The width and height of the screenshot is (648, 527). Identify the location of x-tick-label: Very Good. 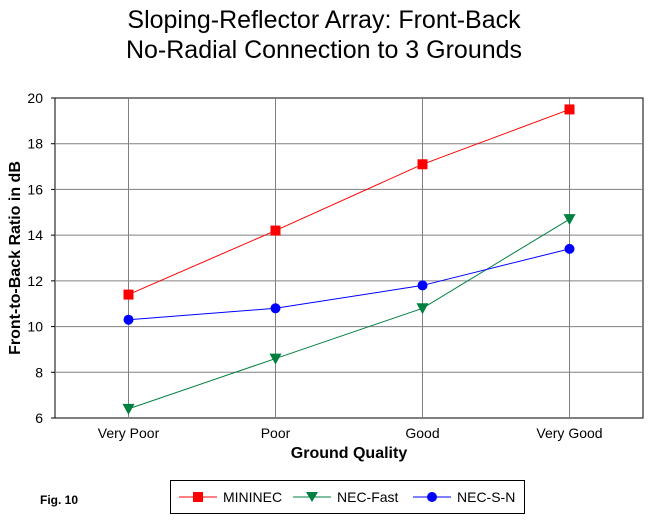
(569, 433).